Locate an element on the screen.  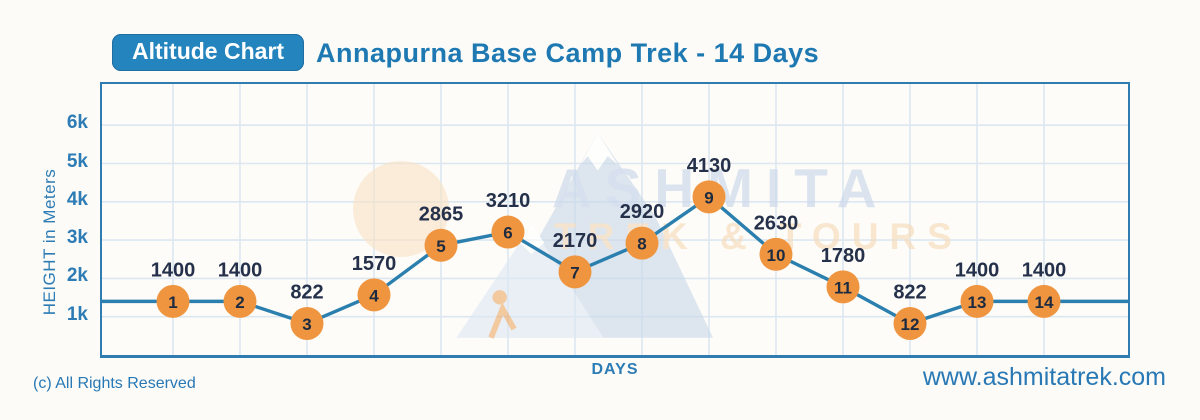
day-number-label: 13 is located at coordinates (977, 302).